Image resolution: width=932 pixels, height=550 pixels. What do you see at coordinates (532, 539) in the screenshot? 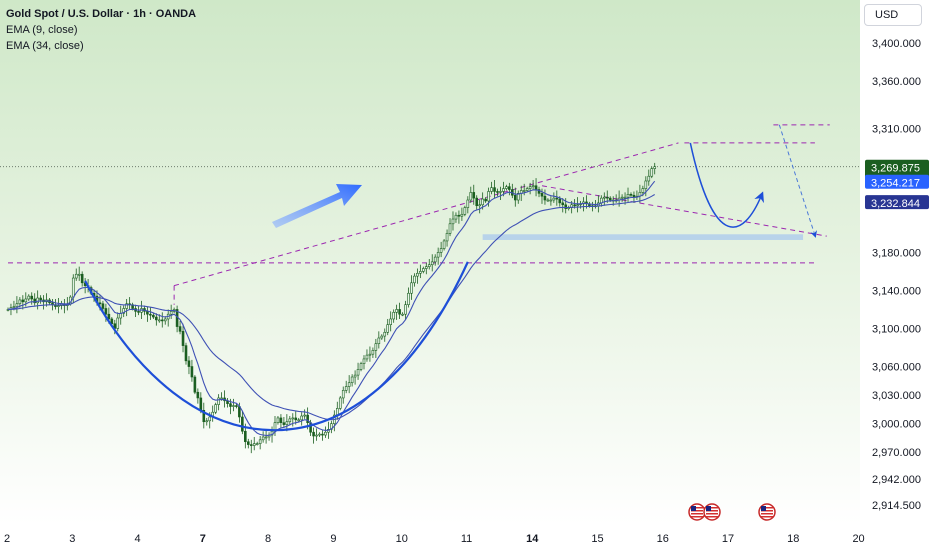
I see `date-tick-label: 14` at bounding box center [532, 539].